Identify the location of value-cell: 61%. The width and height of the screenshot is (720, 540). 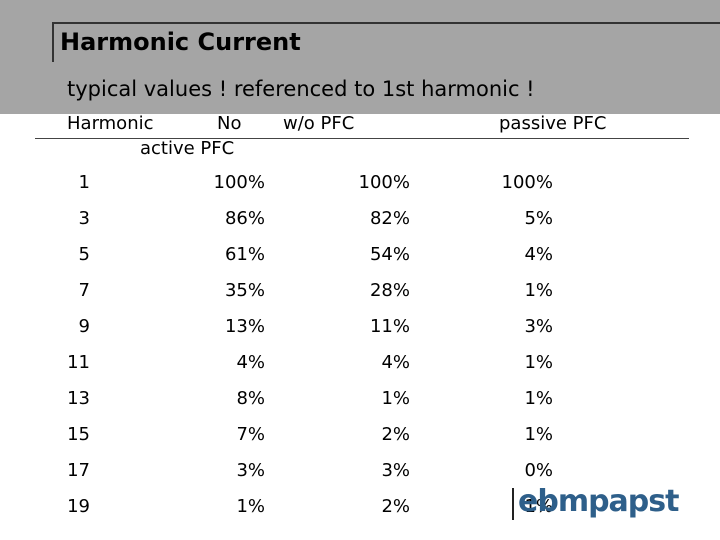
(244, 254).